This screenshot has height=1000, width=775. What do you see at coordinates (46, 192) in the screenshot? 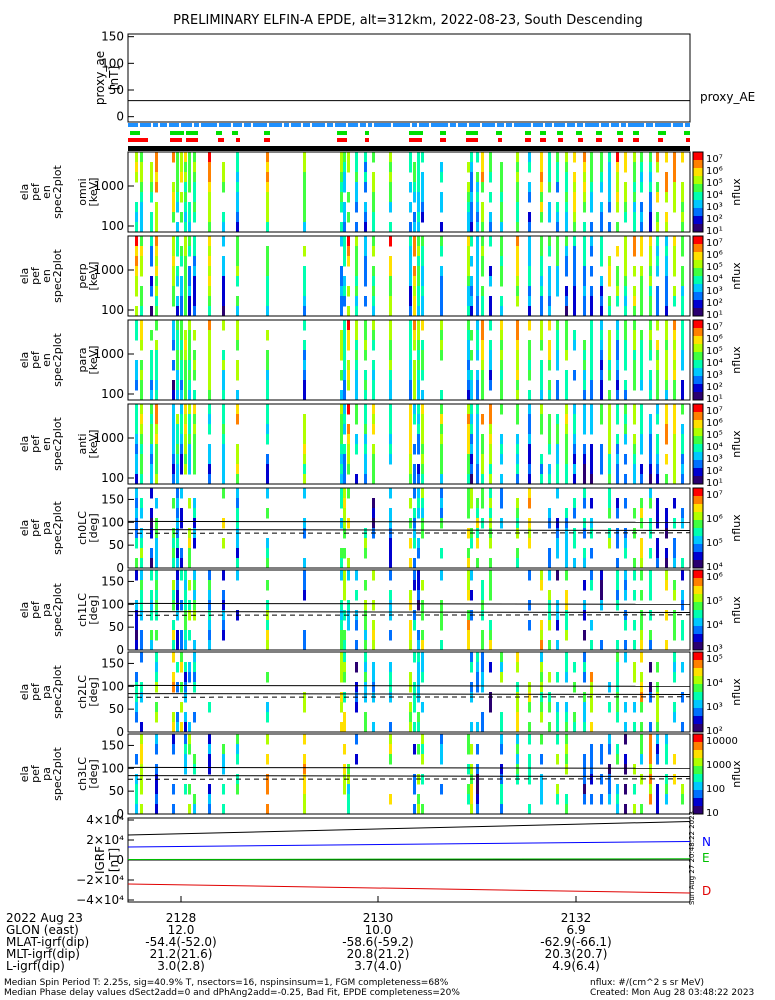
I see `energy-ylabel-part: en` at bounding box center [46, 192].